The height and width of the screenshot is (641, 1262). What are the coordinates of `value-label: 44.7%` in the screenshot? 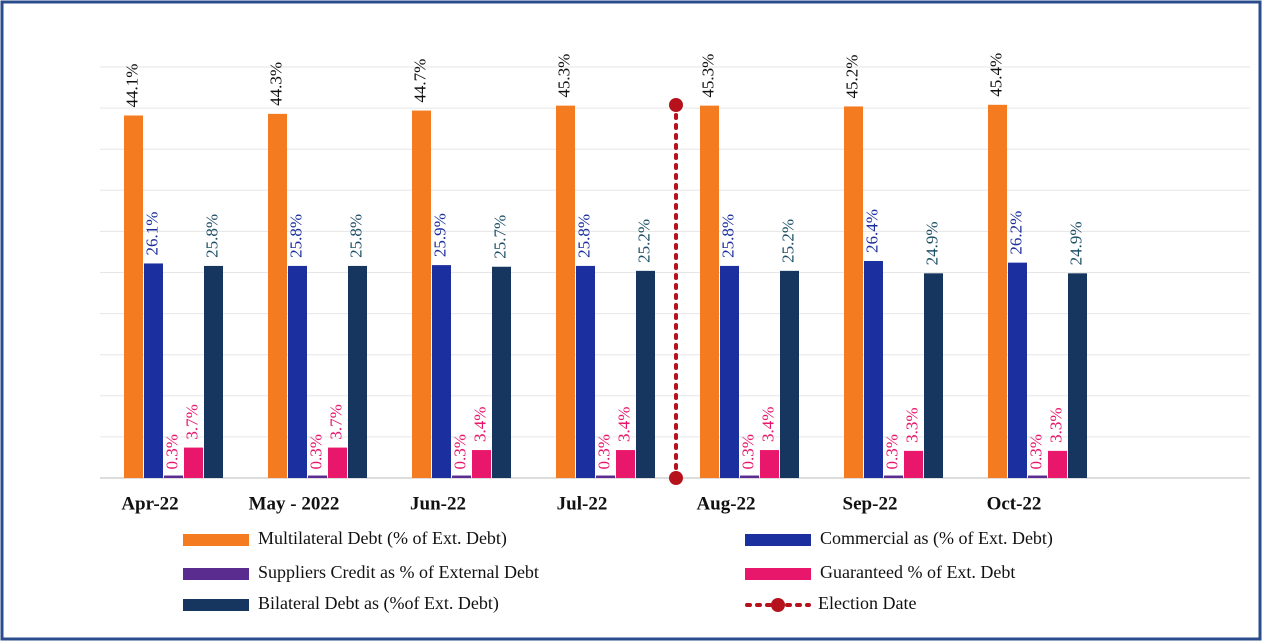 It's located at (419, 81).